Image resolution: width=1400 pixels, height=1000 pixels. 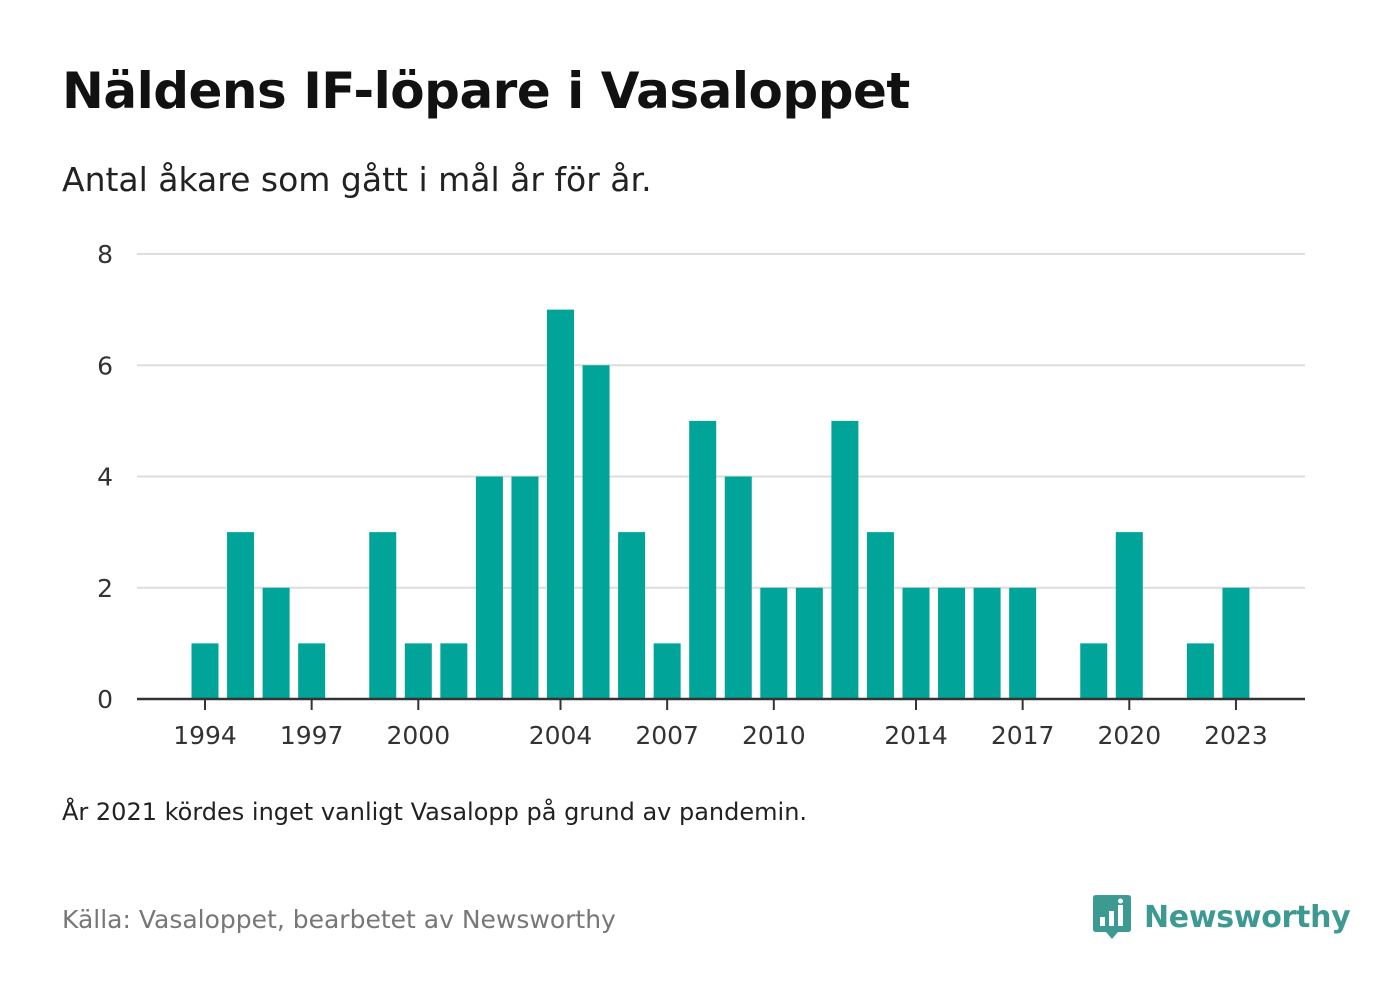 I want to click on x-tick-label: 2017, so click(x=1023, y=735).